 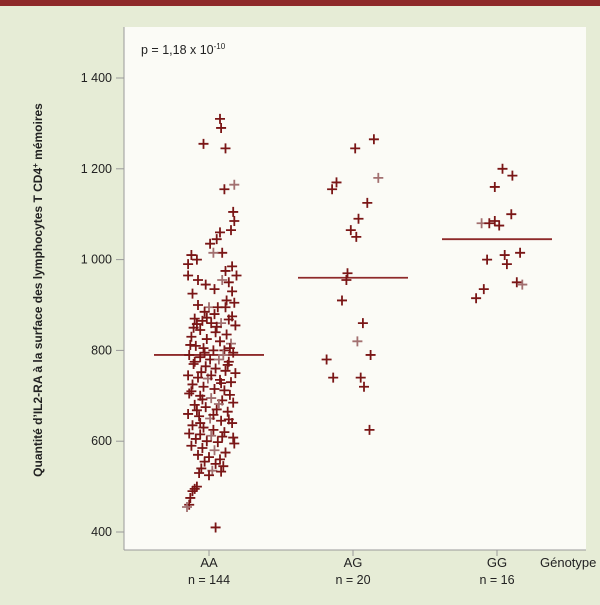 What do you see at coordinates (496, 580) in the screenshot?
I see `group-count-label: n = 16` at bounding box center [496, 580].